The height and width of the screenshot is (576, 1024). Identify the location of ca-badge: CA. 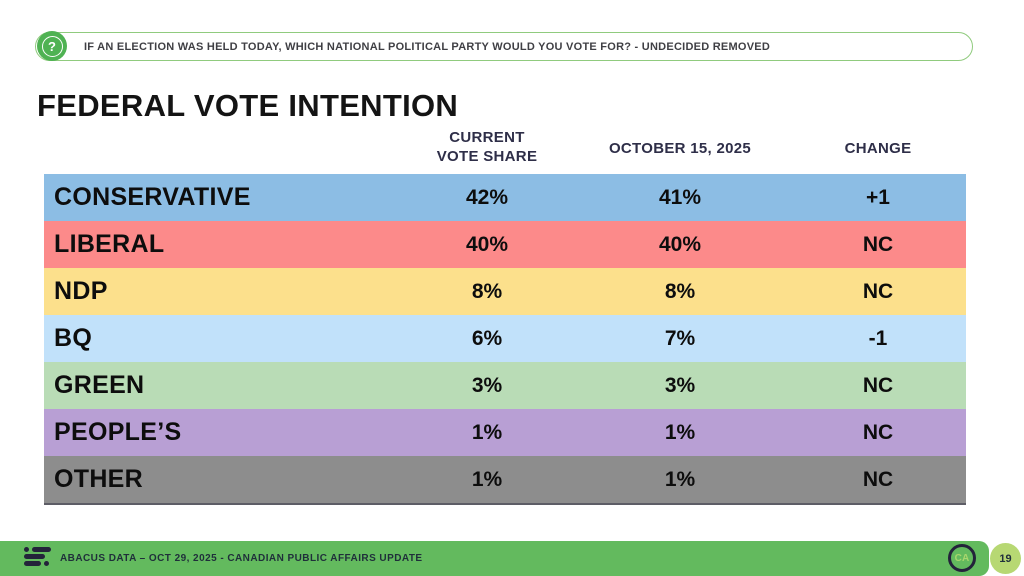
(962, 558).